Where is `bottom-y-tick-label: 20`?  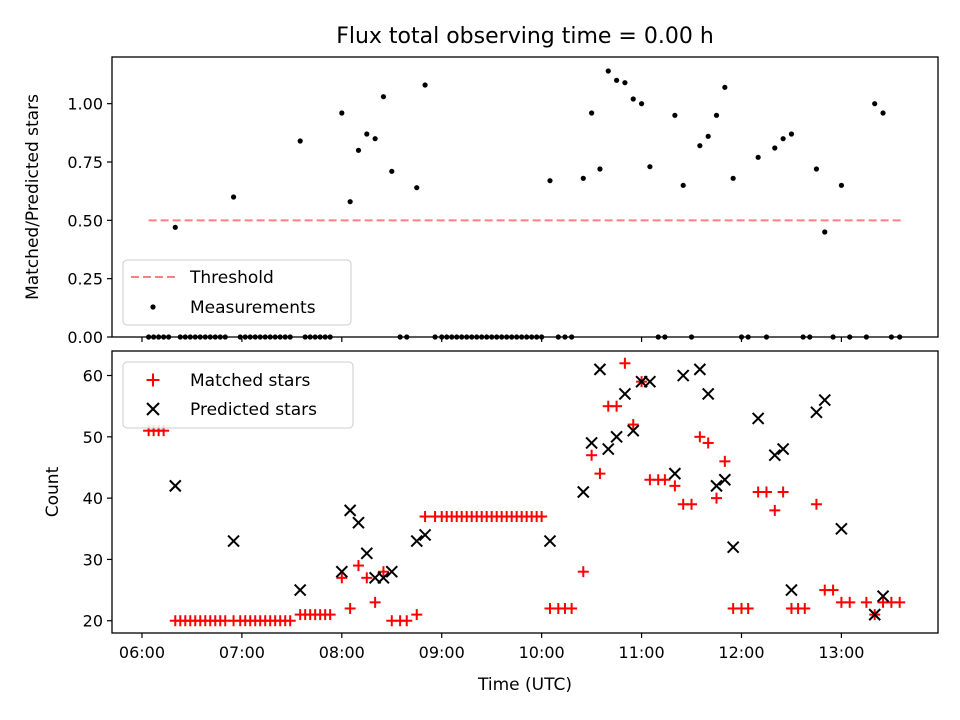 bottom-y-tick-label: 20 is located at coordinates (93, 621).